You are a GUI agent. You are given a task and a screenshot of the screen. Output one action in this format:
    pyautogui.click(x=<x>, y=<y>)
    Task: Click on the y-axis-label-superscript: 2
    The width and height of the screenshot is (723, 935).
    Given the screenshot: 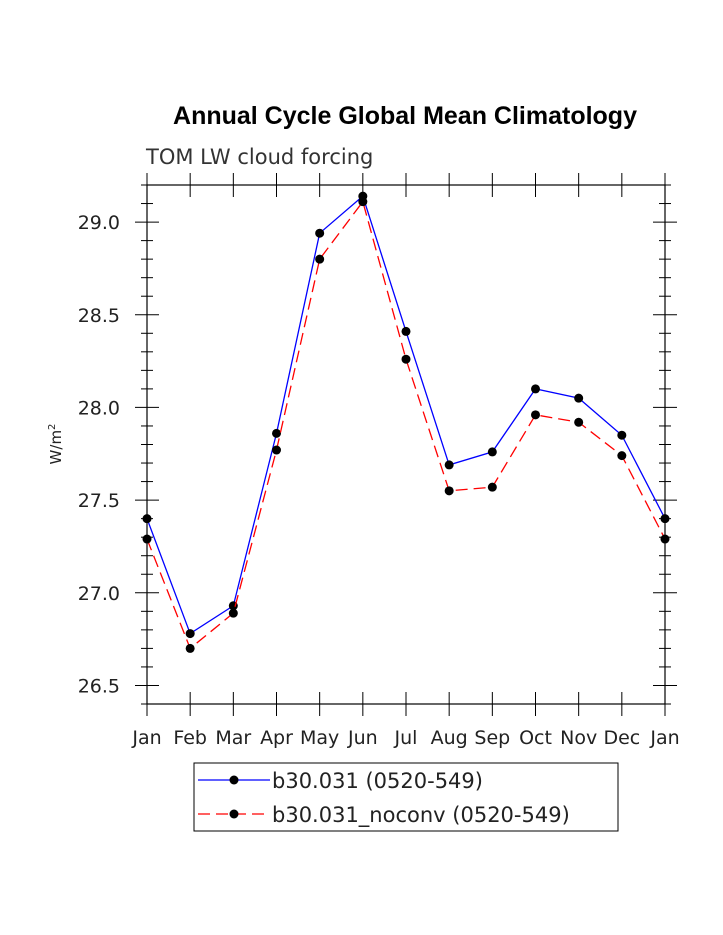 What is the action you would take?
    pyautogui.click(x=52, y=427)
    